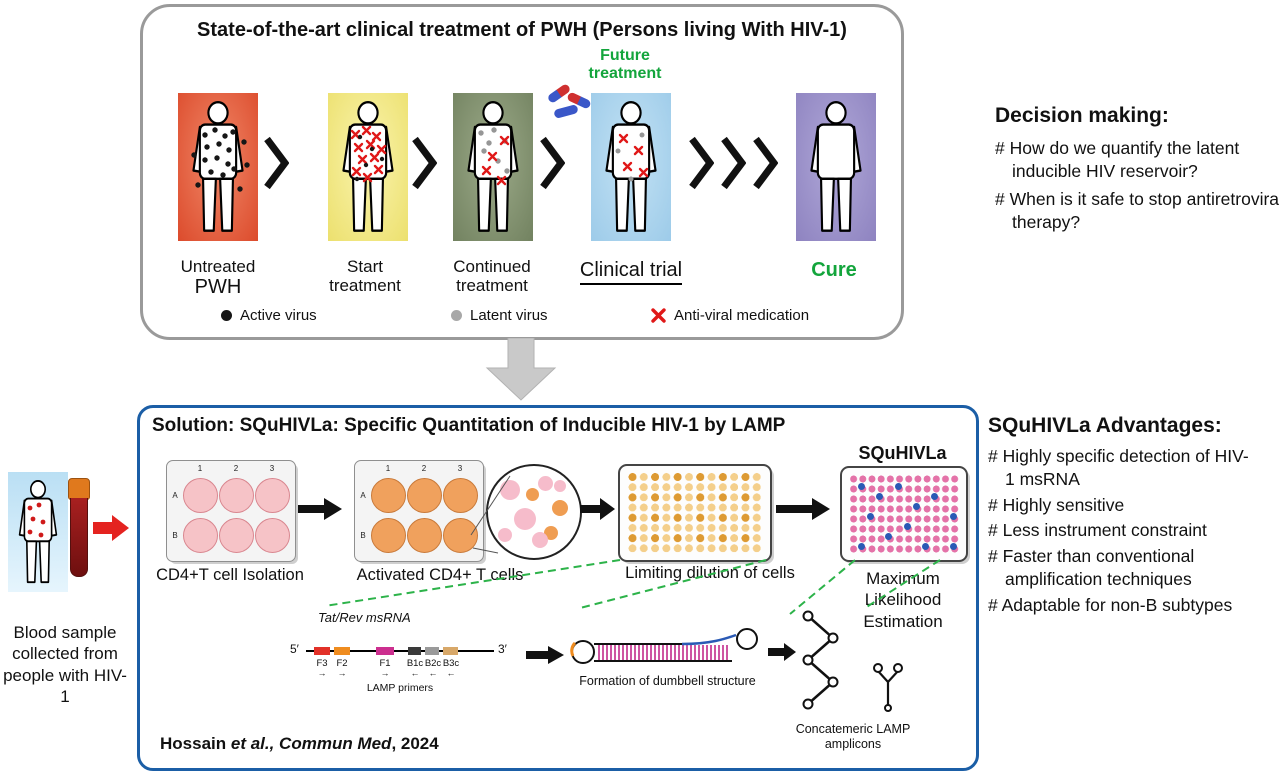 The image size is (1280, 775). I want to click on legend-active-virus: Active virus, so click(269, 315).